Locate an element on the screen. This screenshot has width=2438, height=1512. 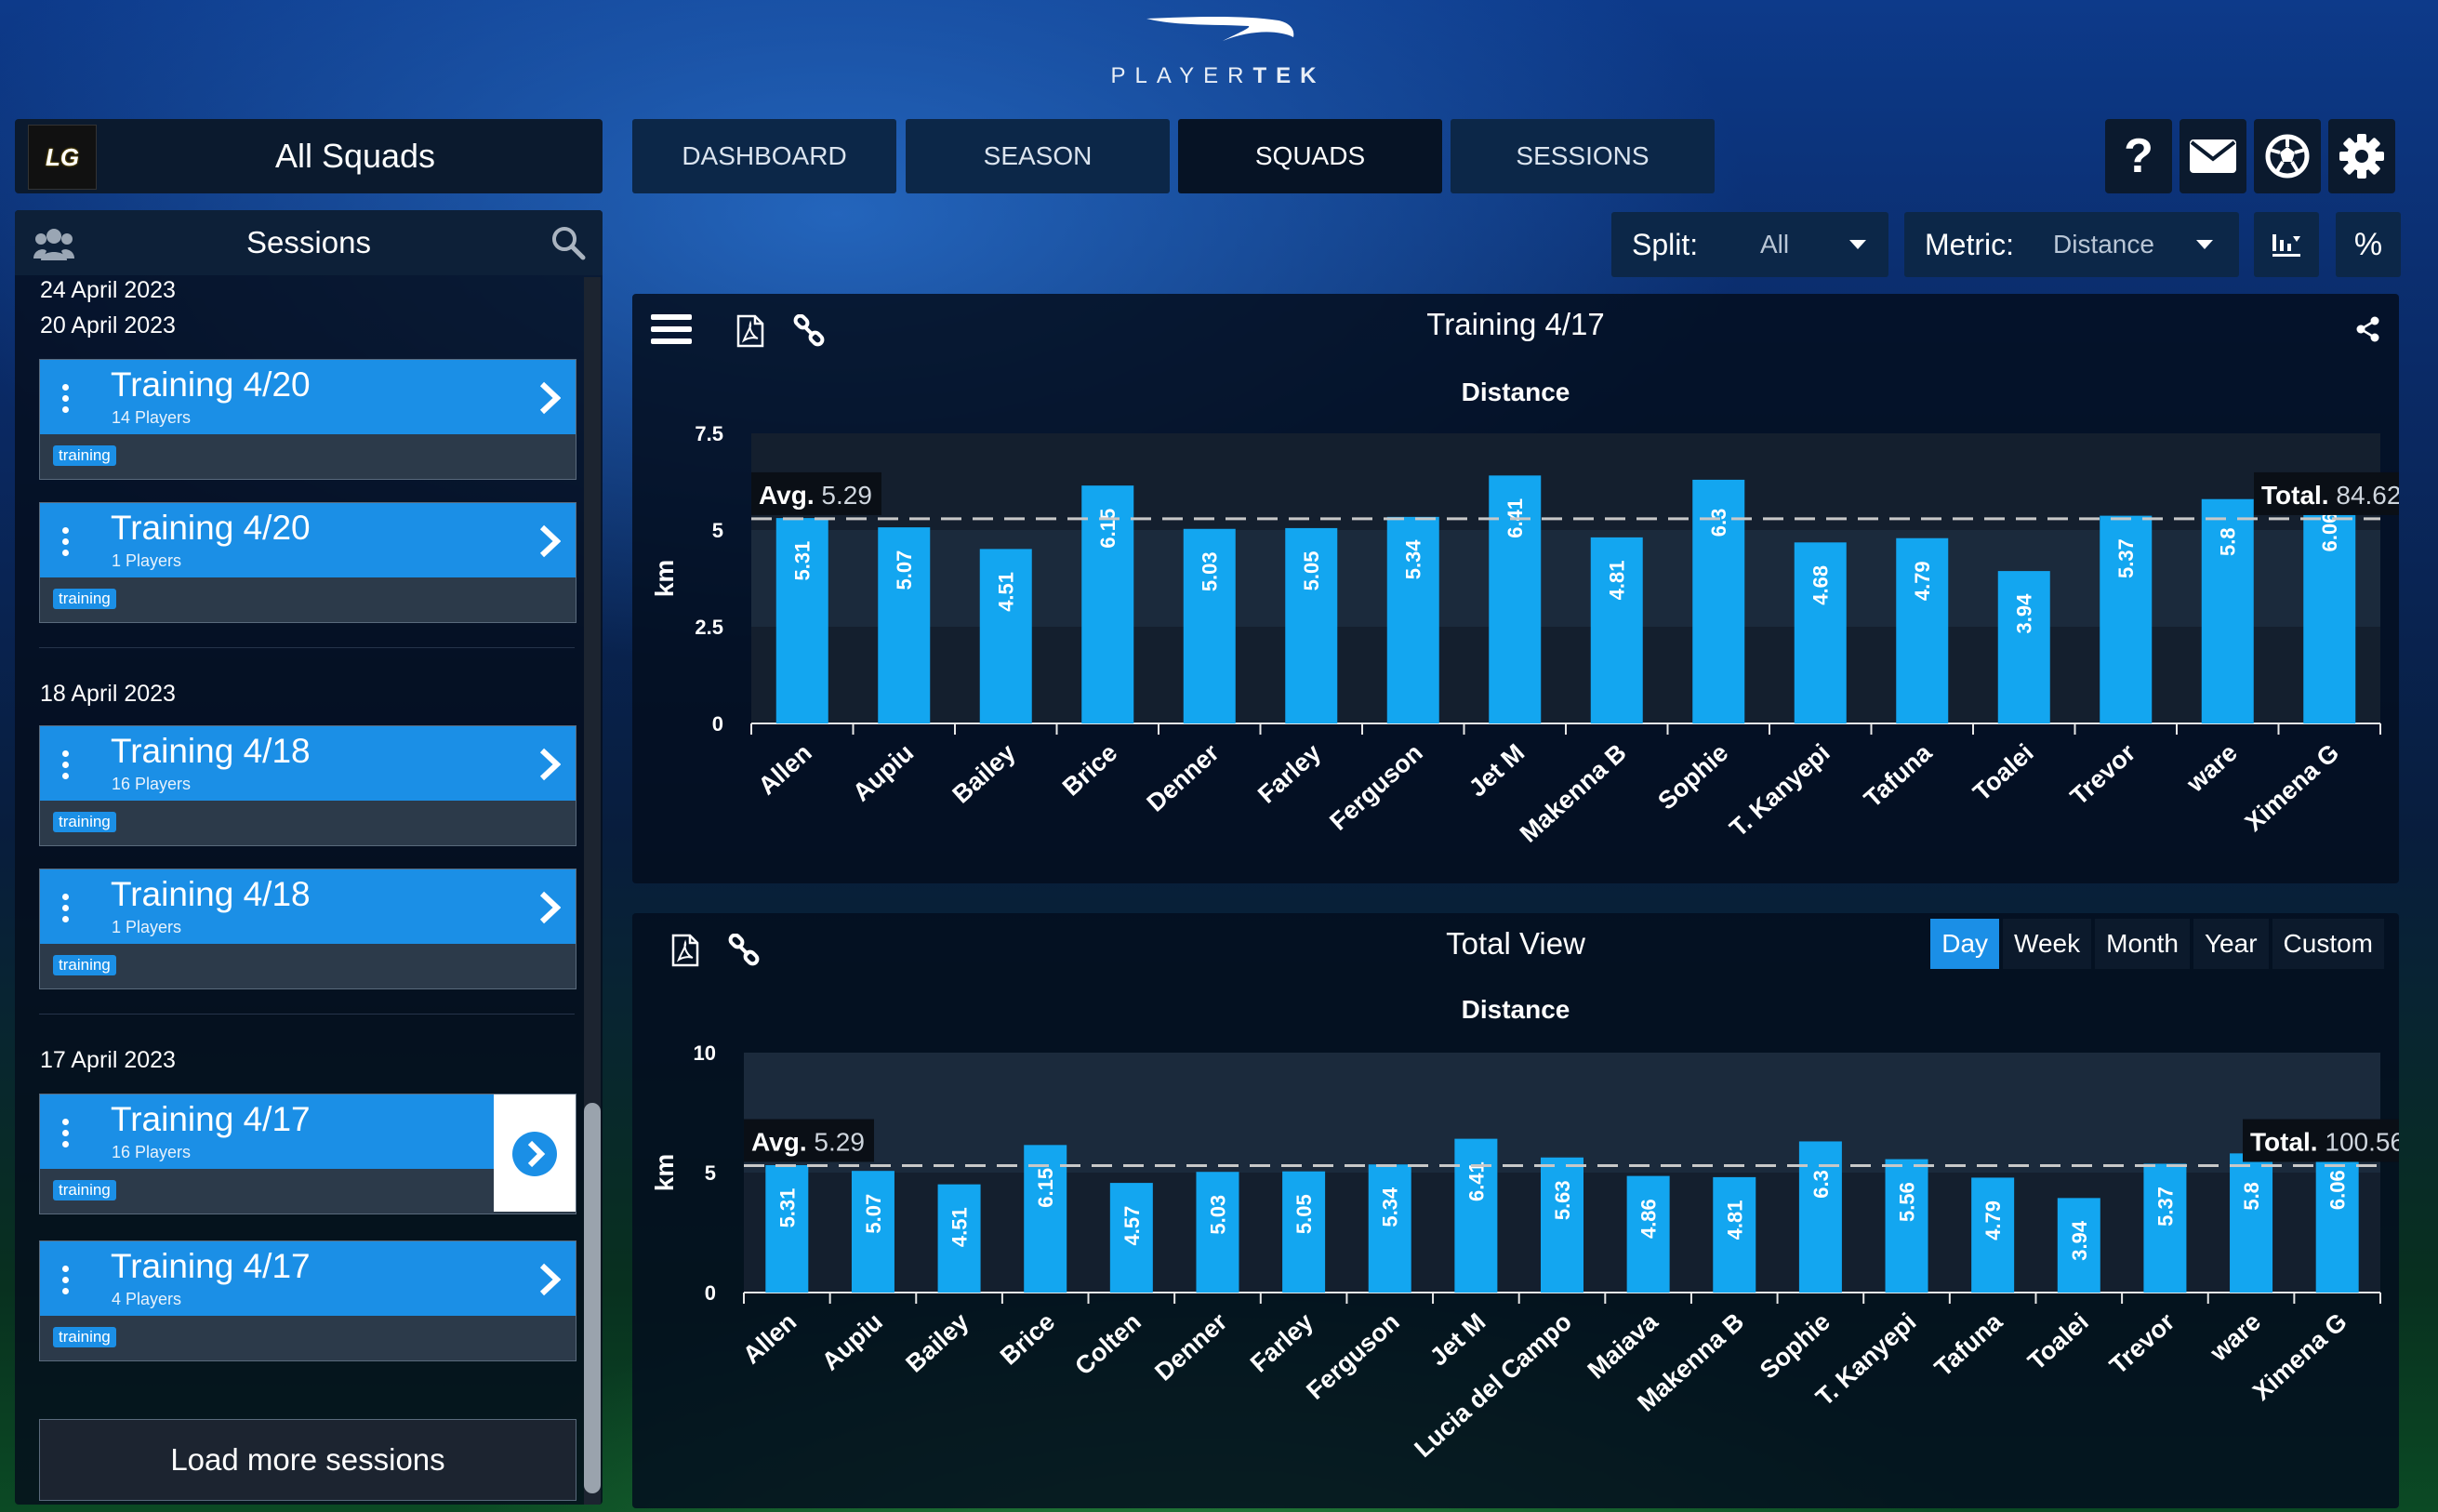
percent-button: % is located at coordinates (2368, 244).